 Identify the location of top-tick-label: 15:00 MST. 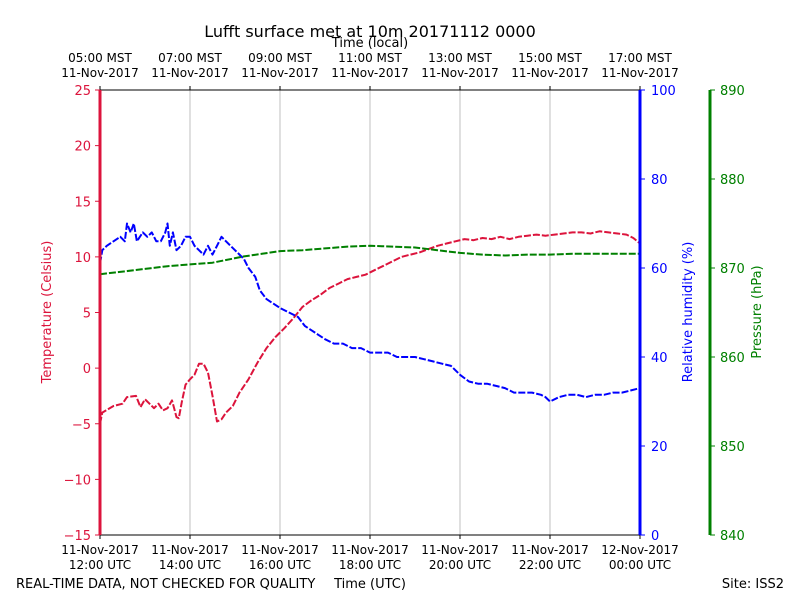
(550, 58).